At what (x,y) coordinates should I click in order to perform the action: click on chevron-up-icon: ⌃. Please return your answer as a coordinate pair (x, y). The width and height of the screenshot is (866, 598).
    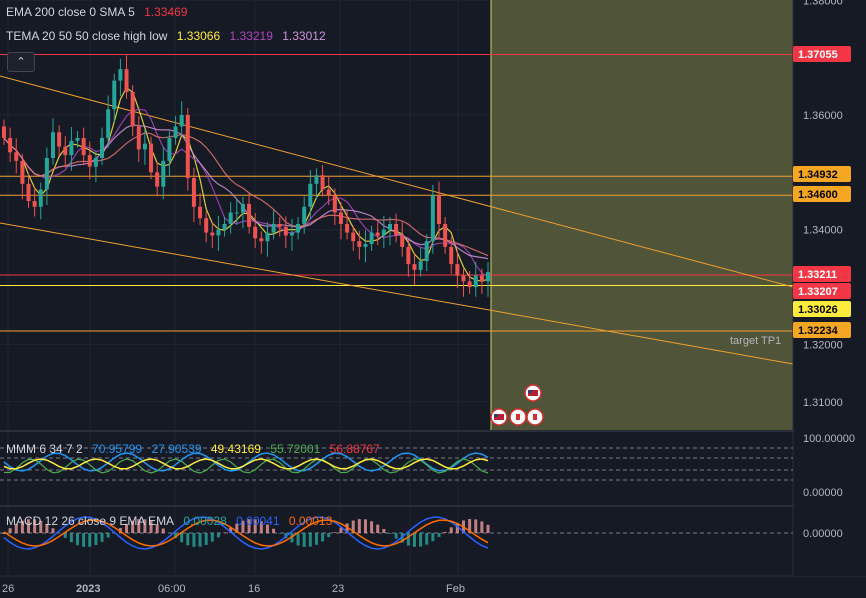
    Looking at the image, I should click on (21, 62).